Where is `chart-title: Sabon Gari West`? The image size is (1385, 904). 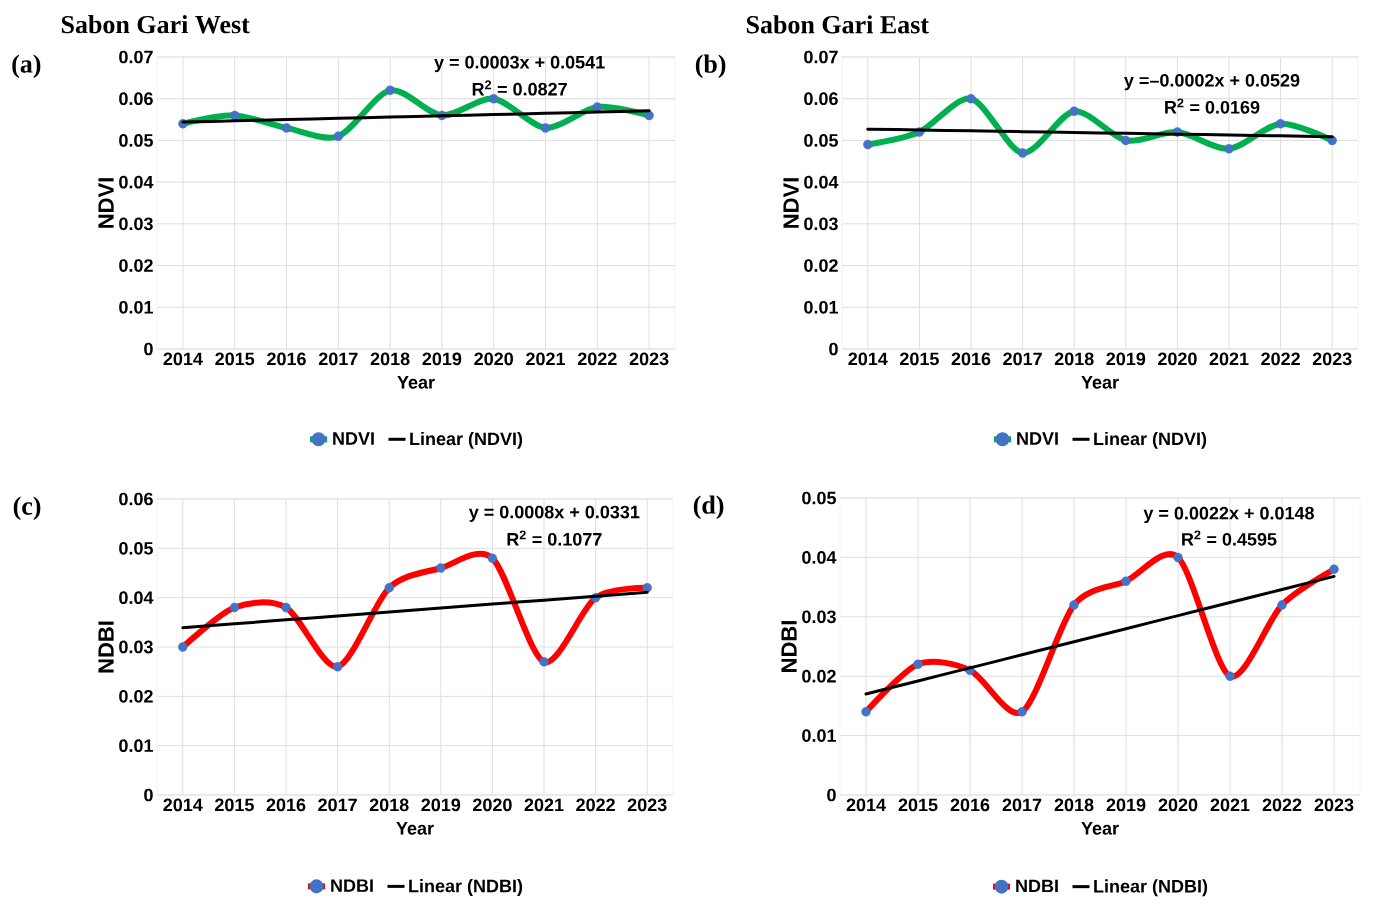
chart-title: Sabon Gari West is located at coordinates (155, 24).